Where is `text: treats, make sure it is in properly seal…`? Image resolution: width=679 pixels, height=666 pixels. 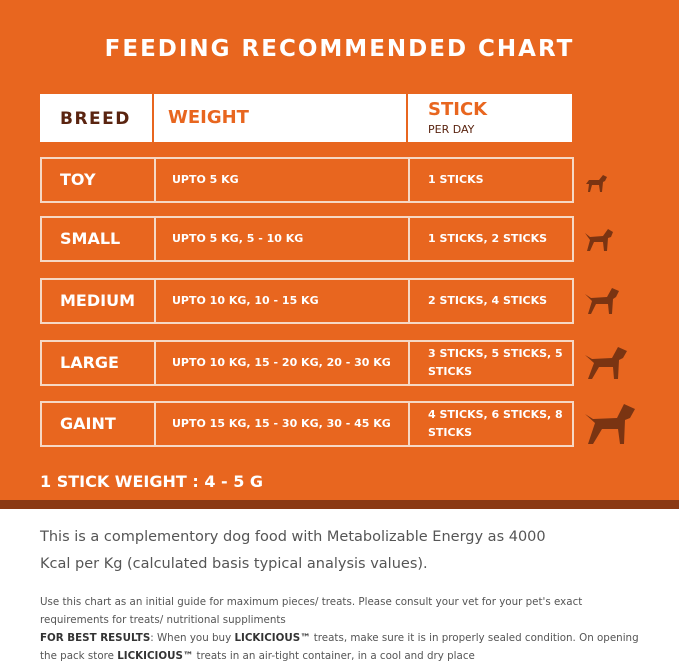 text: treats, make sure it is in properly seal… is located at coordinates (339, 647).